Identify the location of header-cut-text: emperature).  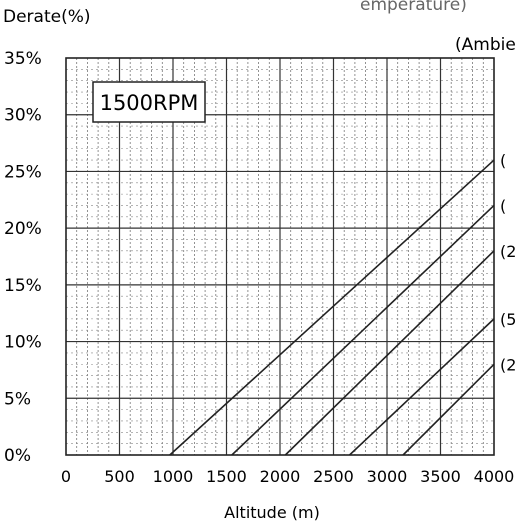
(413, 7).